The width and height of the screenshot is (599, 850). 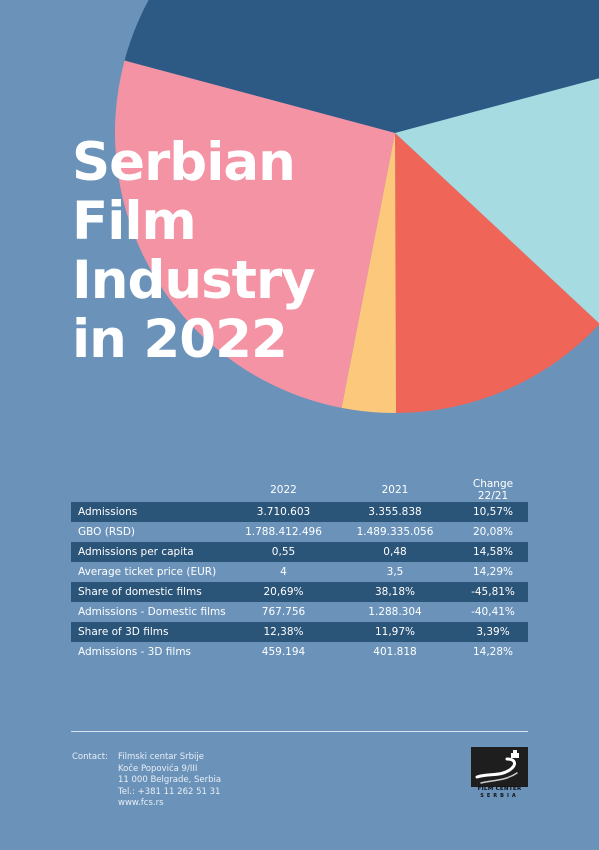 I want to click on value-2022: 767.756, so click(x=283, y=612).